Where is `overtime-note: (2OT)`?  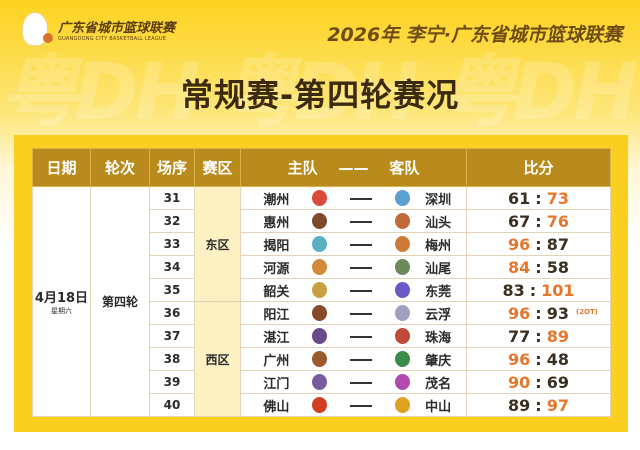
overtime-note: (2OT) is located at coordinates (587, 312).